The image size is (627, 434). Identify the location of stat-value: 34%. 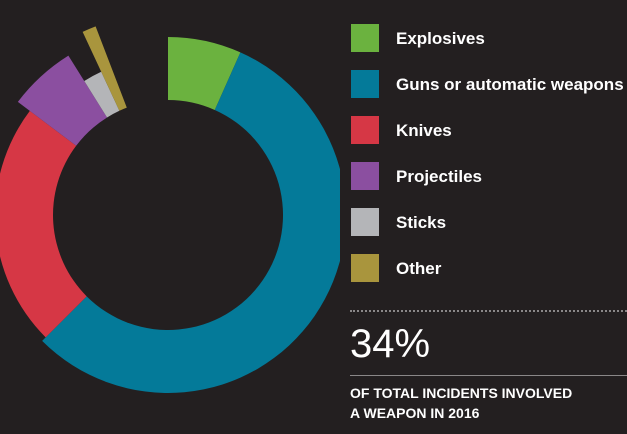
(390, 344).